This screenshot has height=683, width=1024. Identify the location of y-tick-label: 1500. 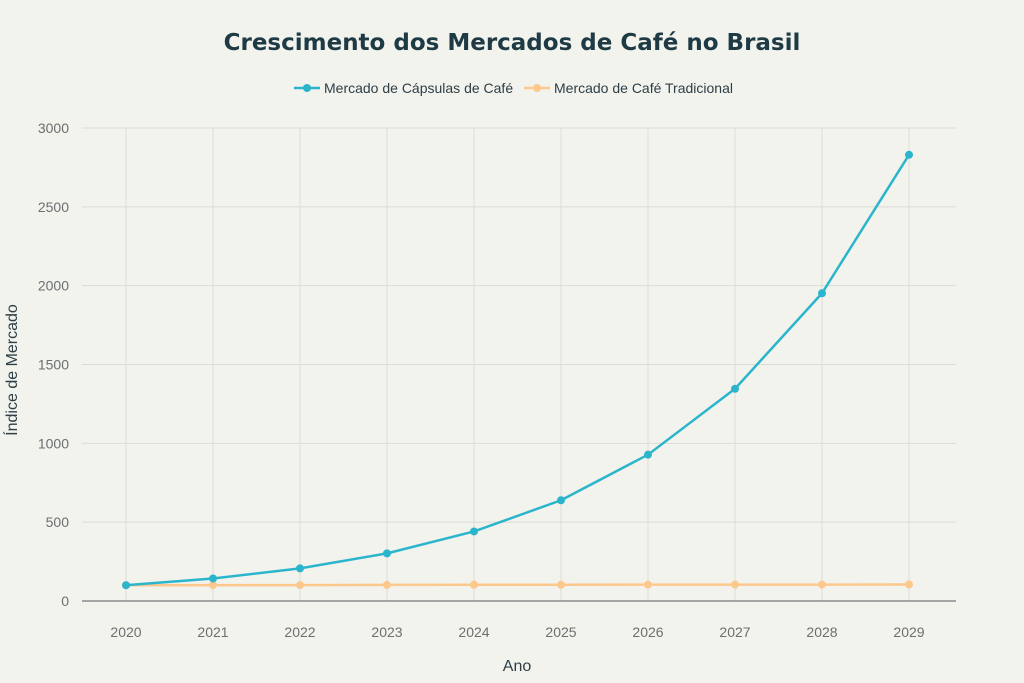
(53, 365).